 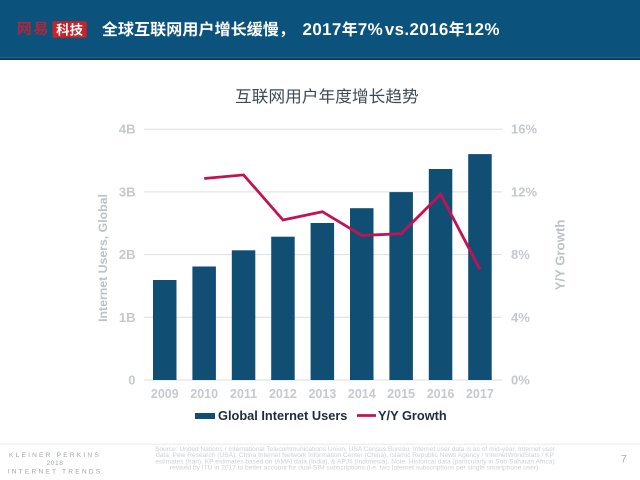 What do you see at coordinates (520, 380) in the screenshot?
I see `svg-text: 0%` at bounding box center [520, 380].